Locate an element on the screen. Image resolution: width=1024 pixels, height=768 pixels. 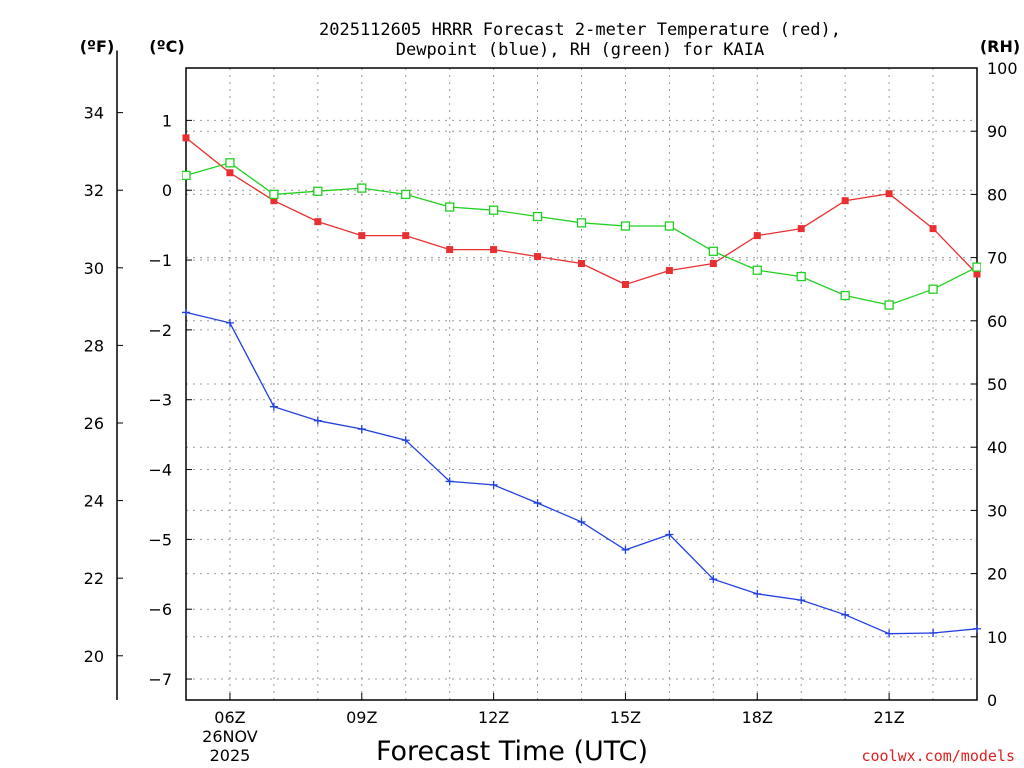
fahrenheit-unit-label: (ºF) is located at coordinates (97, 46).